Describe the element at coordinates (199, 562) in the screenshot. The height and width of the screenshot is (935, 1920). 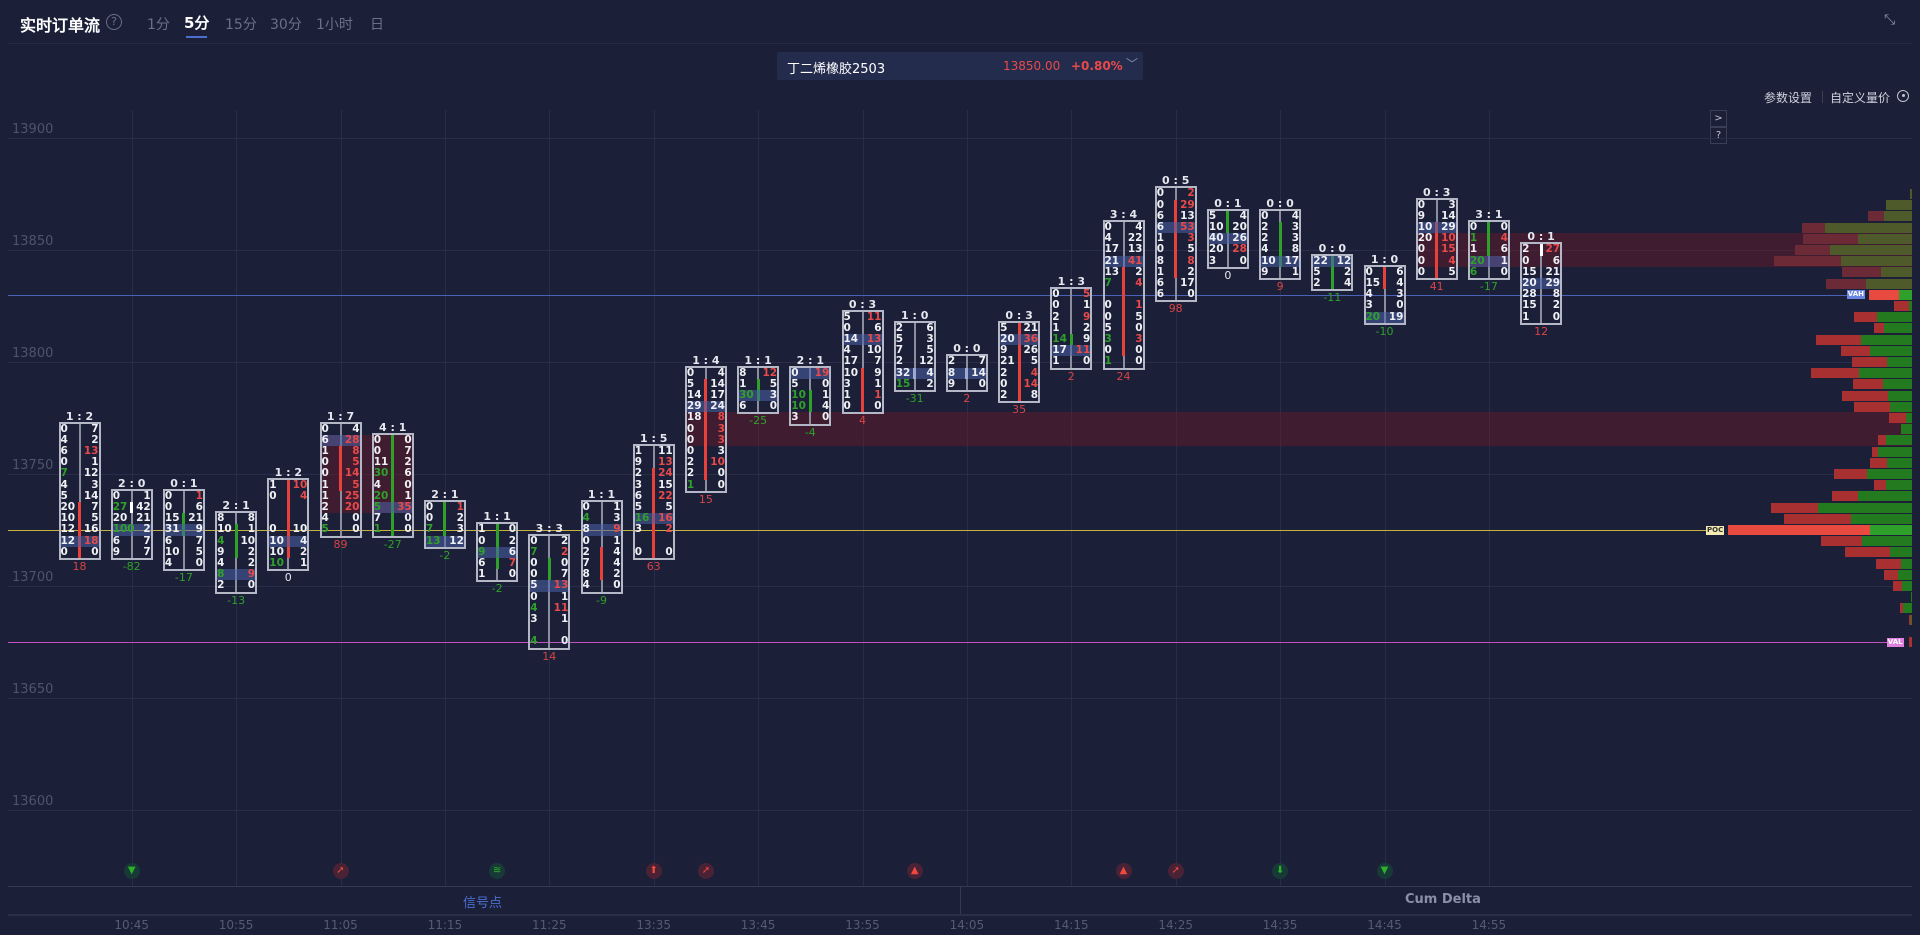
I see `ask-volume: 0` at that location.